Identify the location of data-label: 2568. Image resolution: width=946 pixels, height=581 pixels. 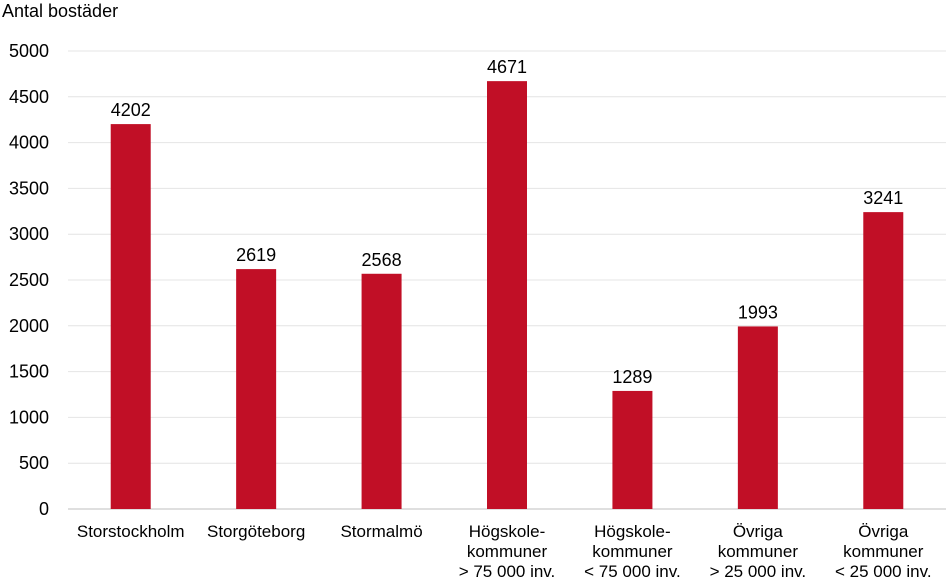
(382, 260).